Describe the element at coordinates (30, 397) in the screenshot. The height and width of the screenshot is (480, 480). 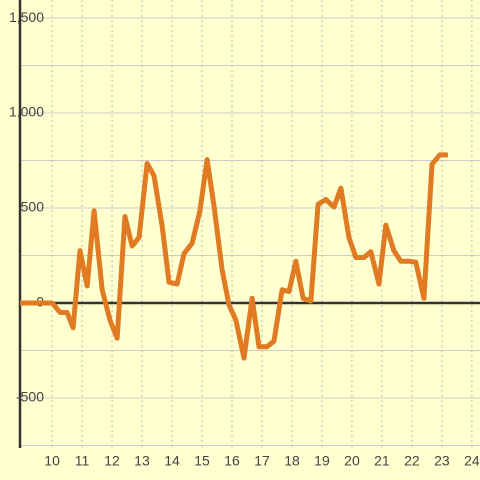
I see `y-tick-label: -500` at that location.